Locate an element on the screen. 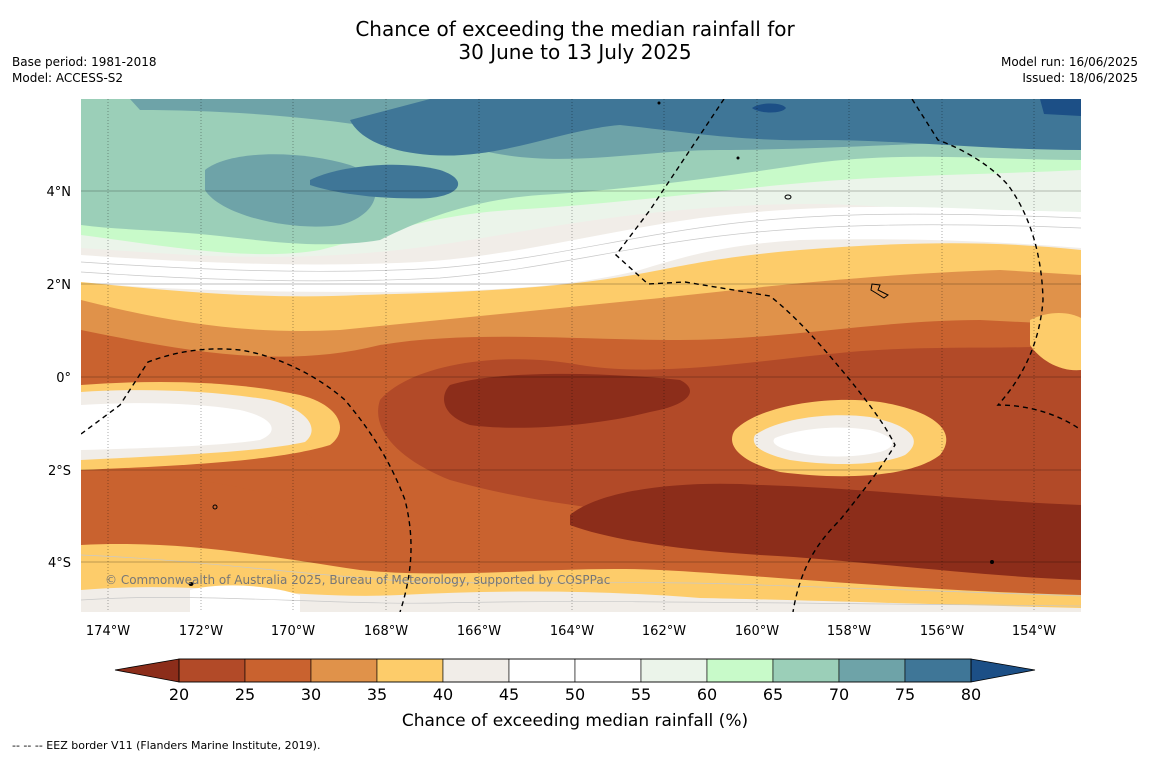 This screenshot has height=758, width=1150. lon-label: 166°W is located at coordinates (479, 631).